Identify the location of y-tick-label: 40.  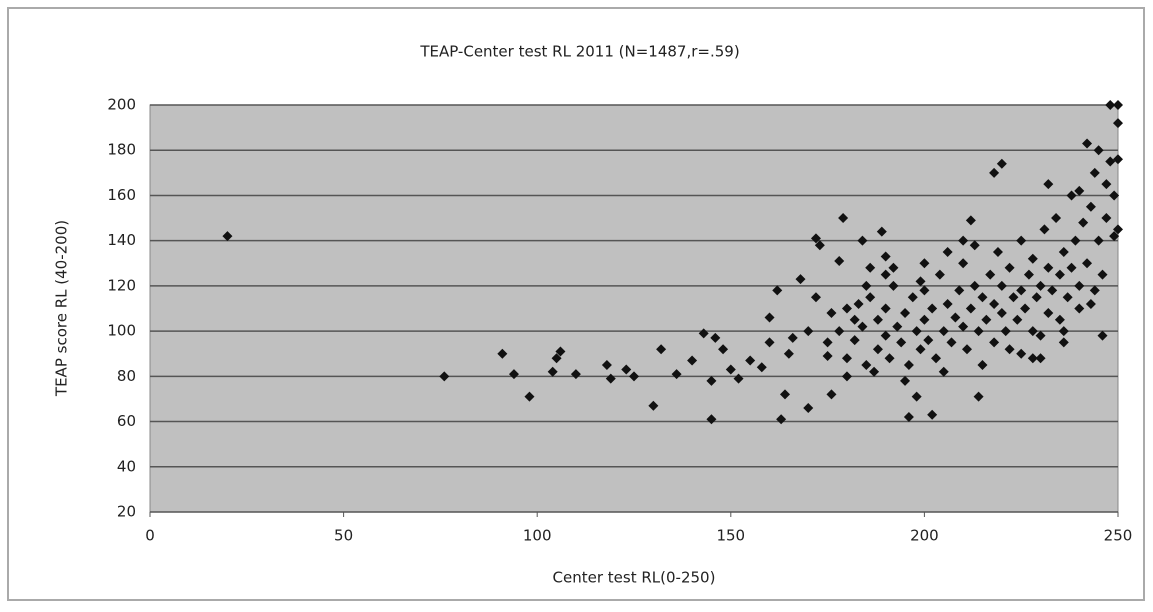
(126, 466).